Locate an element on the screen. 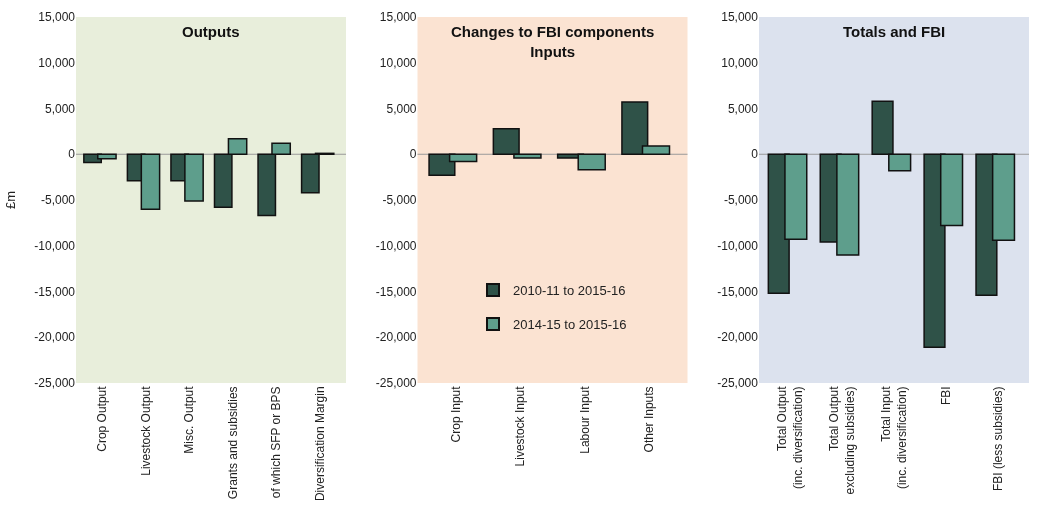 This screenshot has height=511, width=1039. x-tick-label: Crop Input is located at coordinates (455, 414).